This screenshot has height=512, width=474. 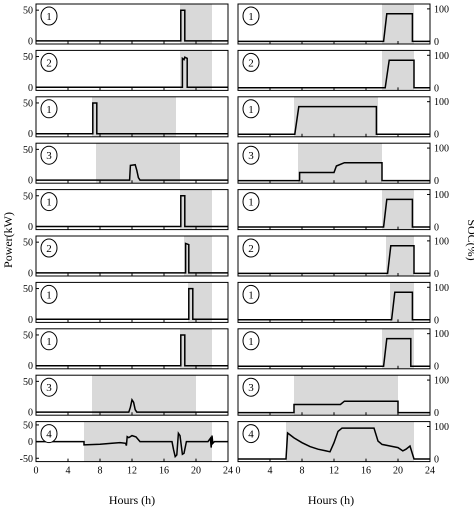 What do you see at coordinates (236, 71) in the screenshot?
I see `subplot-row: 0 50 0 100 2 2` at bounding box center [236, 71].